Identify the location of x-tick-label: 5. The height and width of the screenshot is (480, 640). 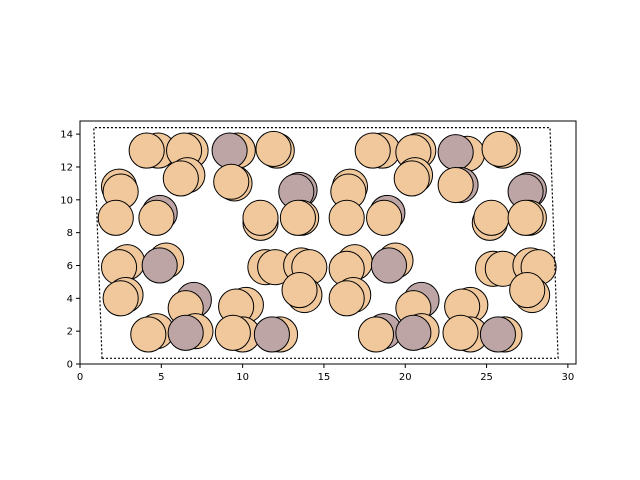
(161, 377).